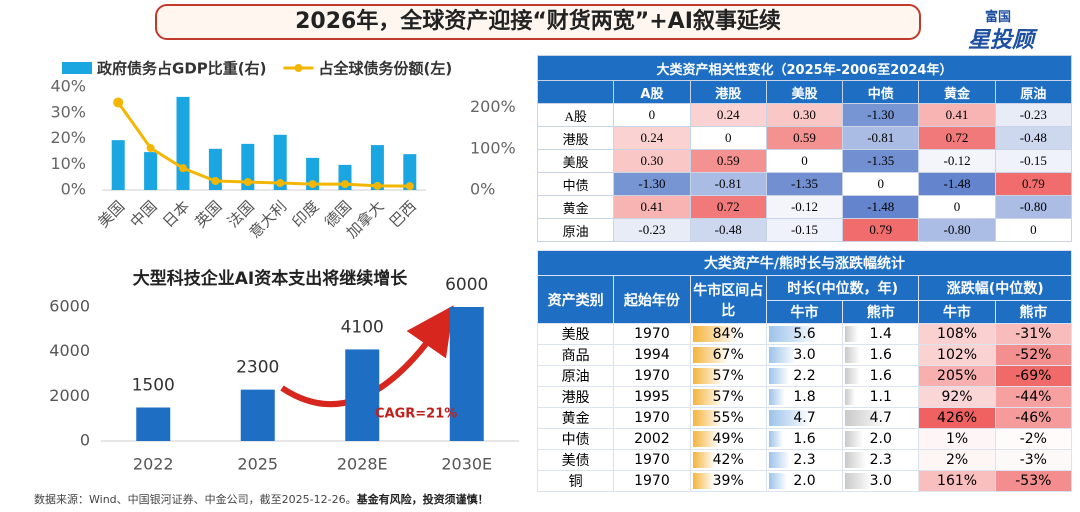 This screenshot has width=1080, height=512. What do you see at coordinates (268, 219) in the screenshot?
I see `x-tick-label: 意大利` at bounding box center [268, 219].